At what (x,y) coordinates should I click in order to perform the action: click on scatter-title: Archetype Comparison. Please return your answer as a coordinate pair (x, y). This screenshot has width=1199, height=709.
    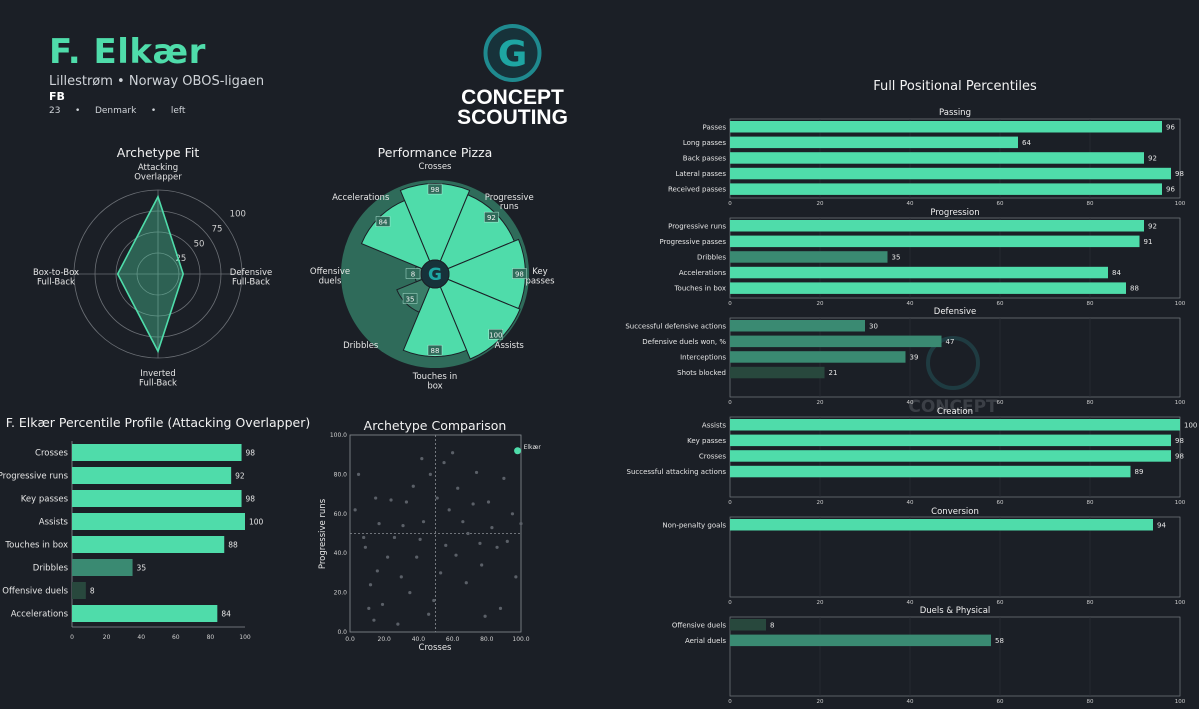
    Looking at the image, I should click on (435, 425).